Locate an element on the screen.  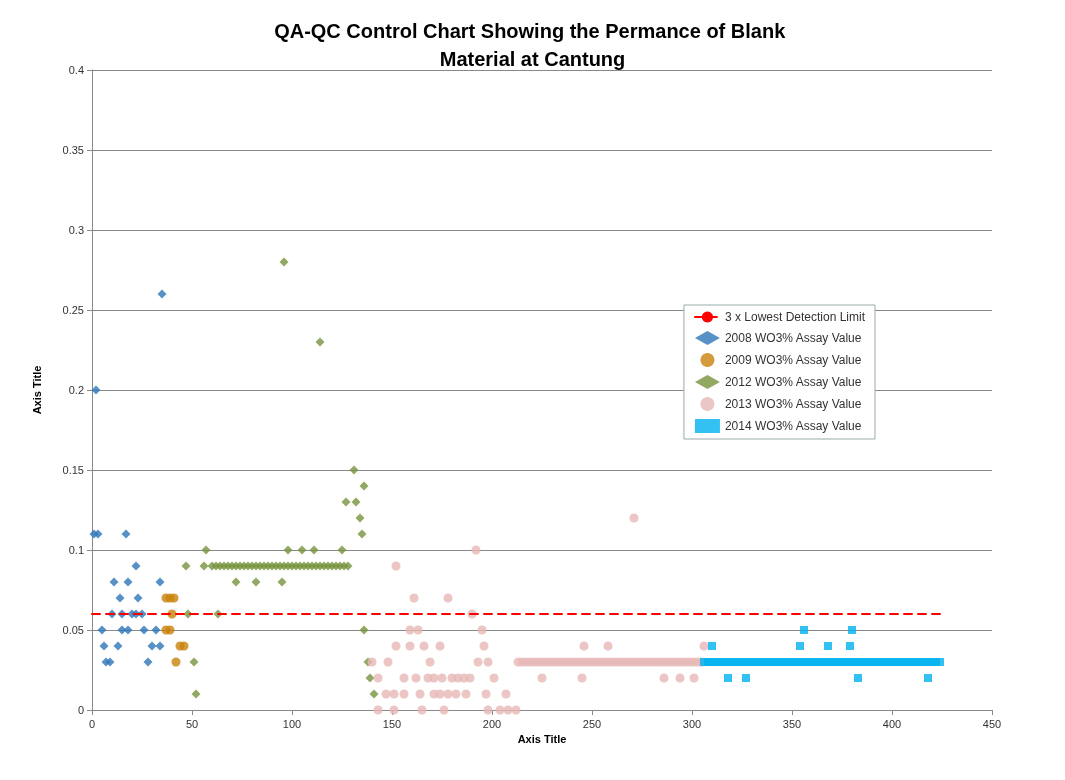
x-tick-label: 250 is located at coordinates (592, 723).